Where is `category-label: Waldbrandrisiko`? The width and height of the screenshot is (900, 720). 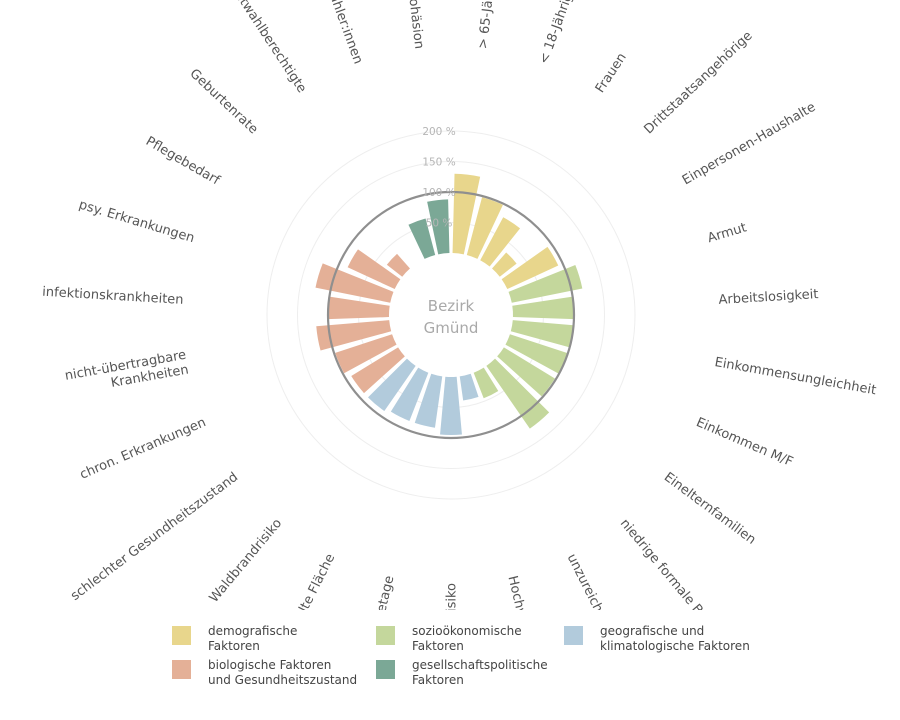
category-label: Waldbrandrisiko is located at coordinates (246, 561).